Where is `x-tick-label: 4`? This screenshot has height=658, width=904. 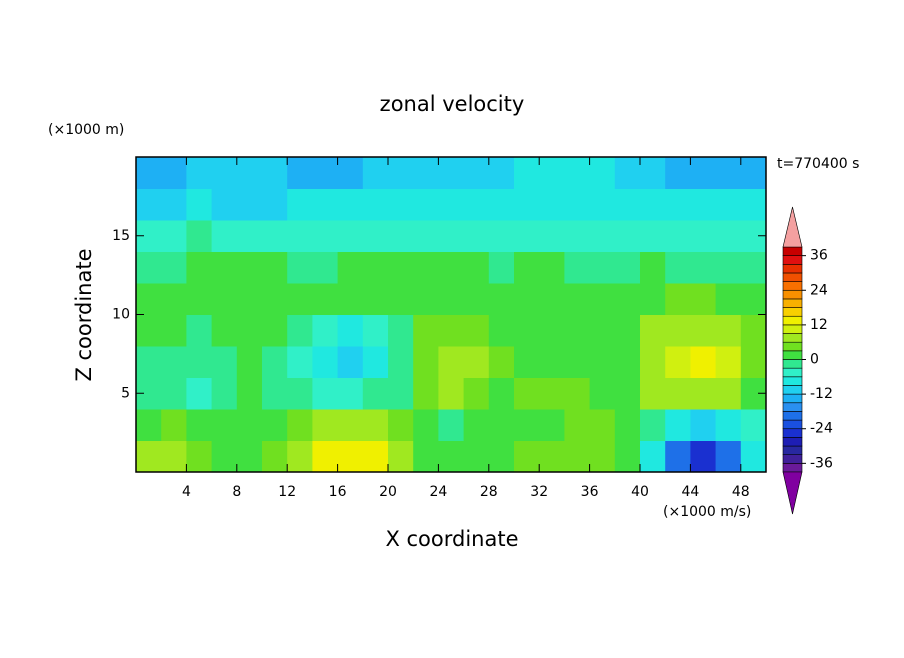
x-tick-label: 4 is located at coordinates (186, 492).